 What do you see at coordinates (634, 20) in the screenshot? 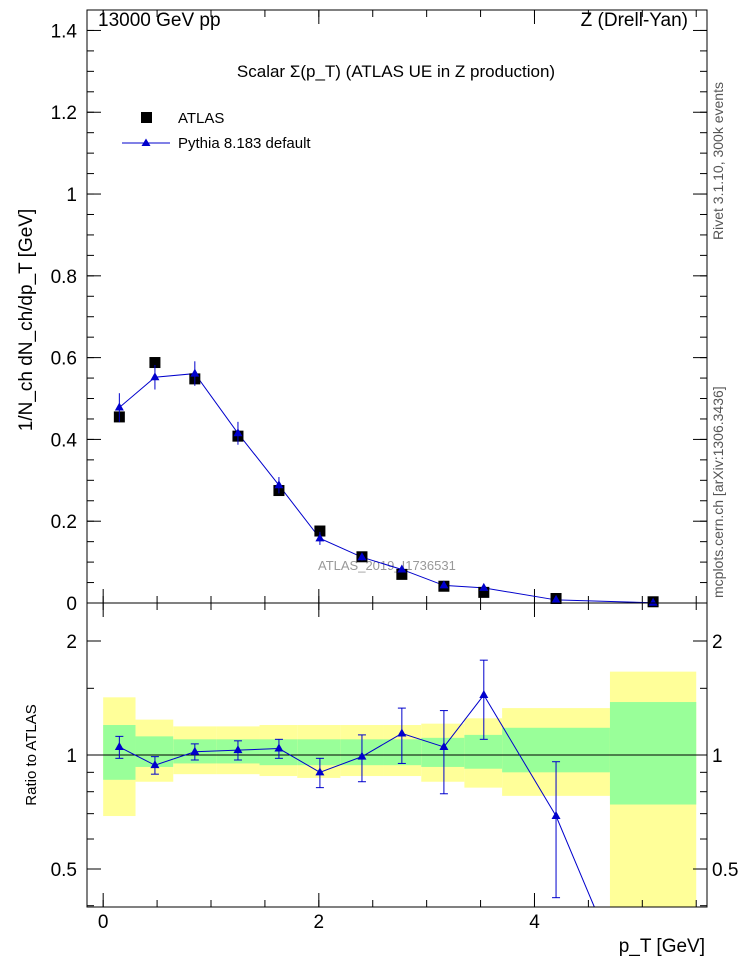
I see `process-label: Z (Drell-Yan)` at bounding box center [634, 20].